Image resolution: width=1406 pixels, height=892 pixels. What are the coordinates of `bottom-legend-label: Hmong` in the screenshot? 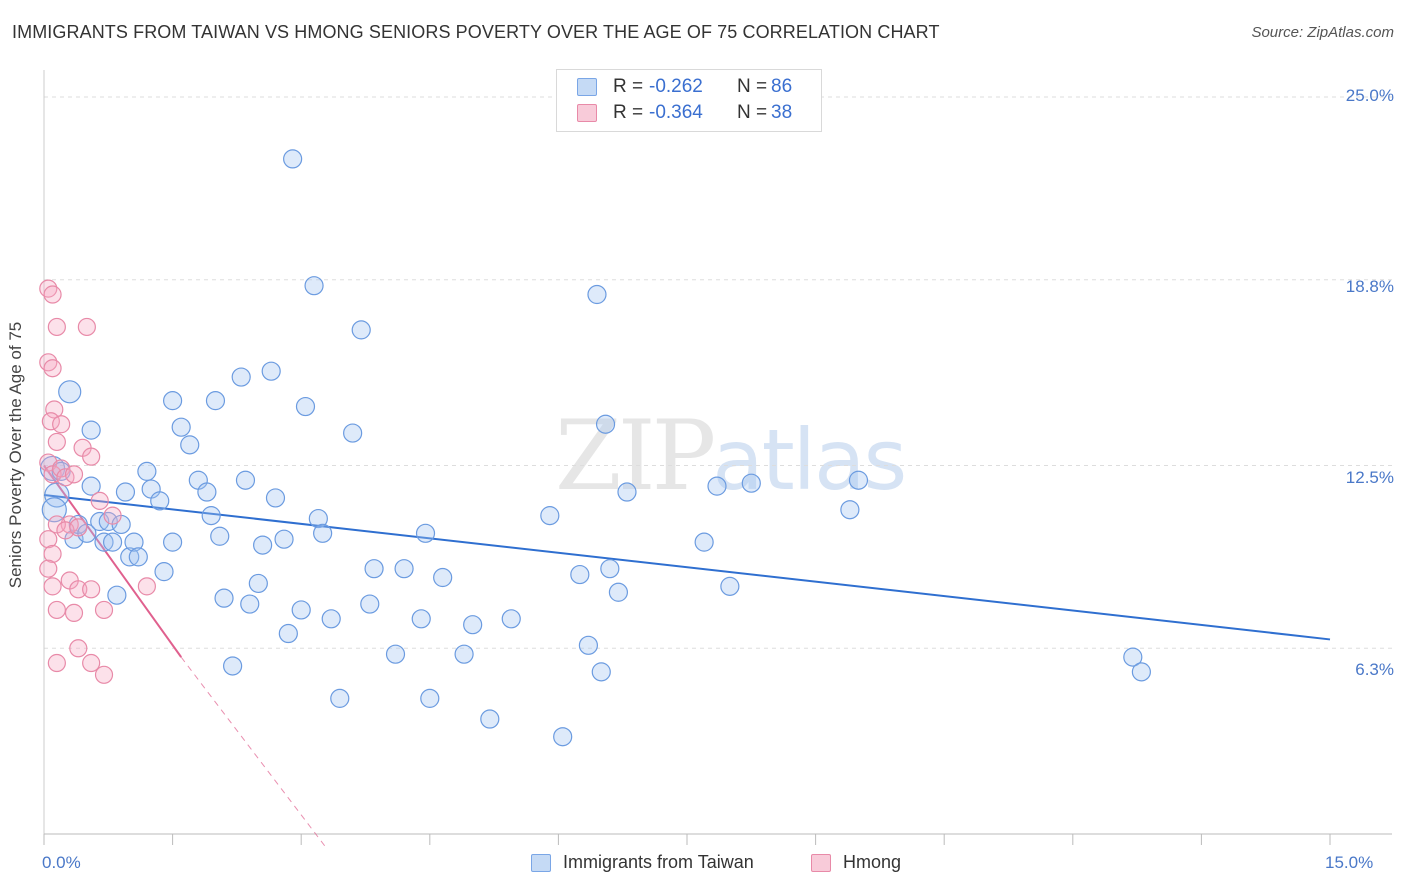 It's located at (872, 862).